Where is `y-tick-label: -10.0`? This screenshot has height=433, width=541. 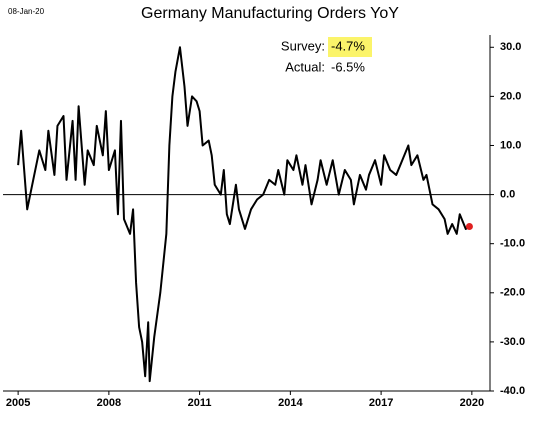 y-tick-label: -10.0 is located at coordinates (512, 244).